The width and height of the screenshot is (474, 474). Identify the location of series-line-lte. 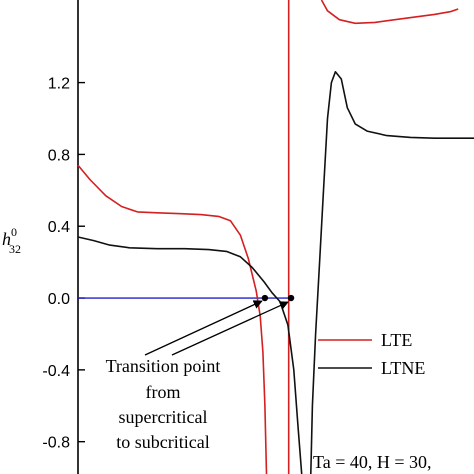
(389, 12).